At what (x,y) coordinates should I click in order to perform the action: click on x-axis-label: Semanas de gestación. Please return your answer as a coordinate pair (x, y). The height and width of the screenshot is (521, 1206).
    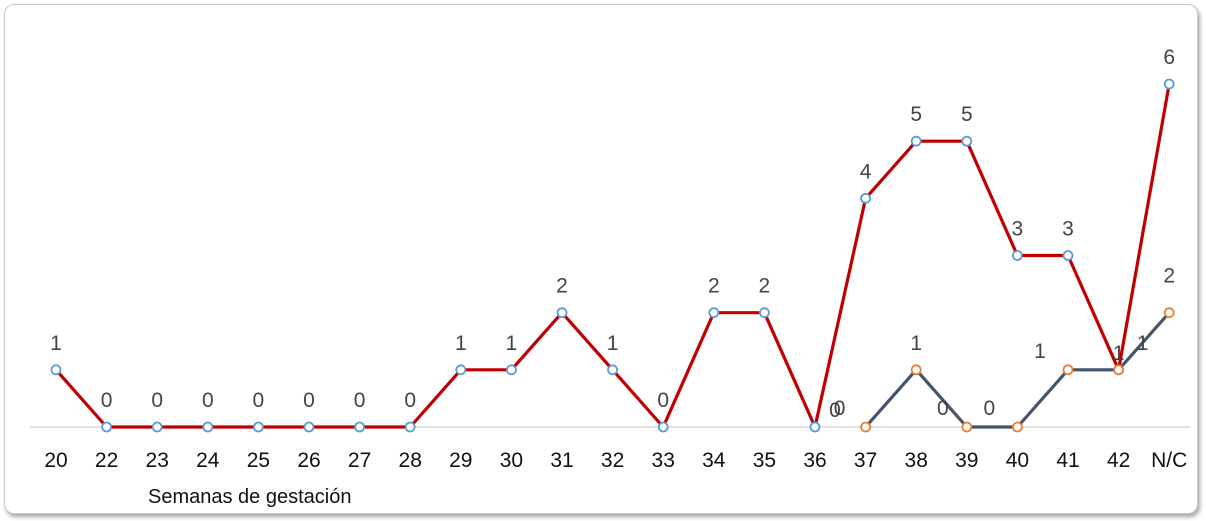
    Looking at the image, I should click on (249, 497).